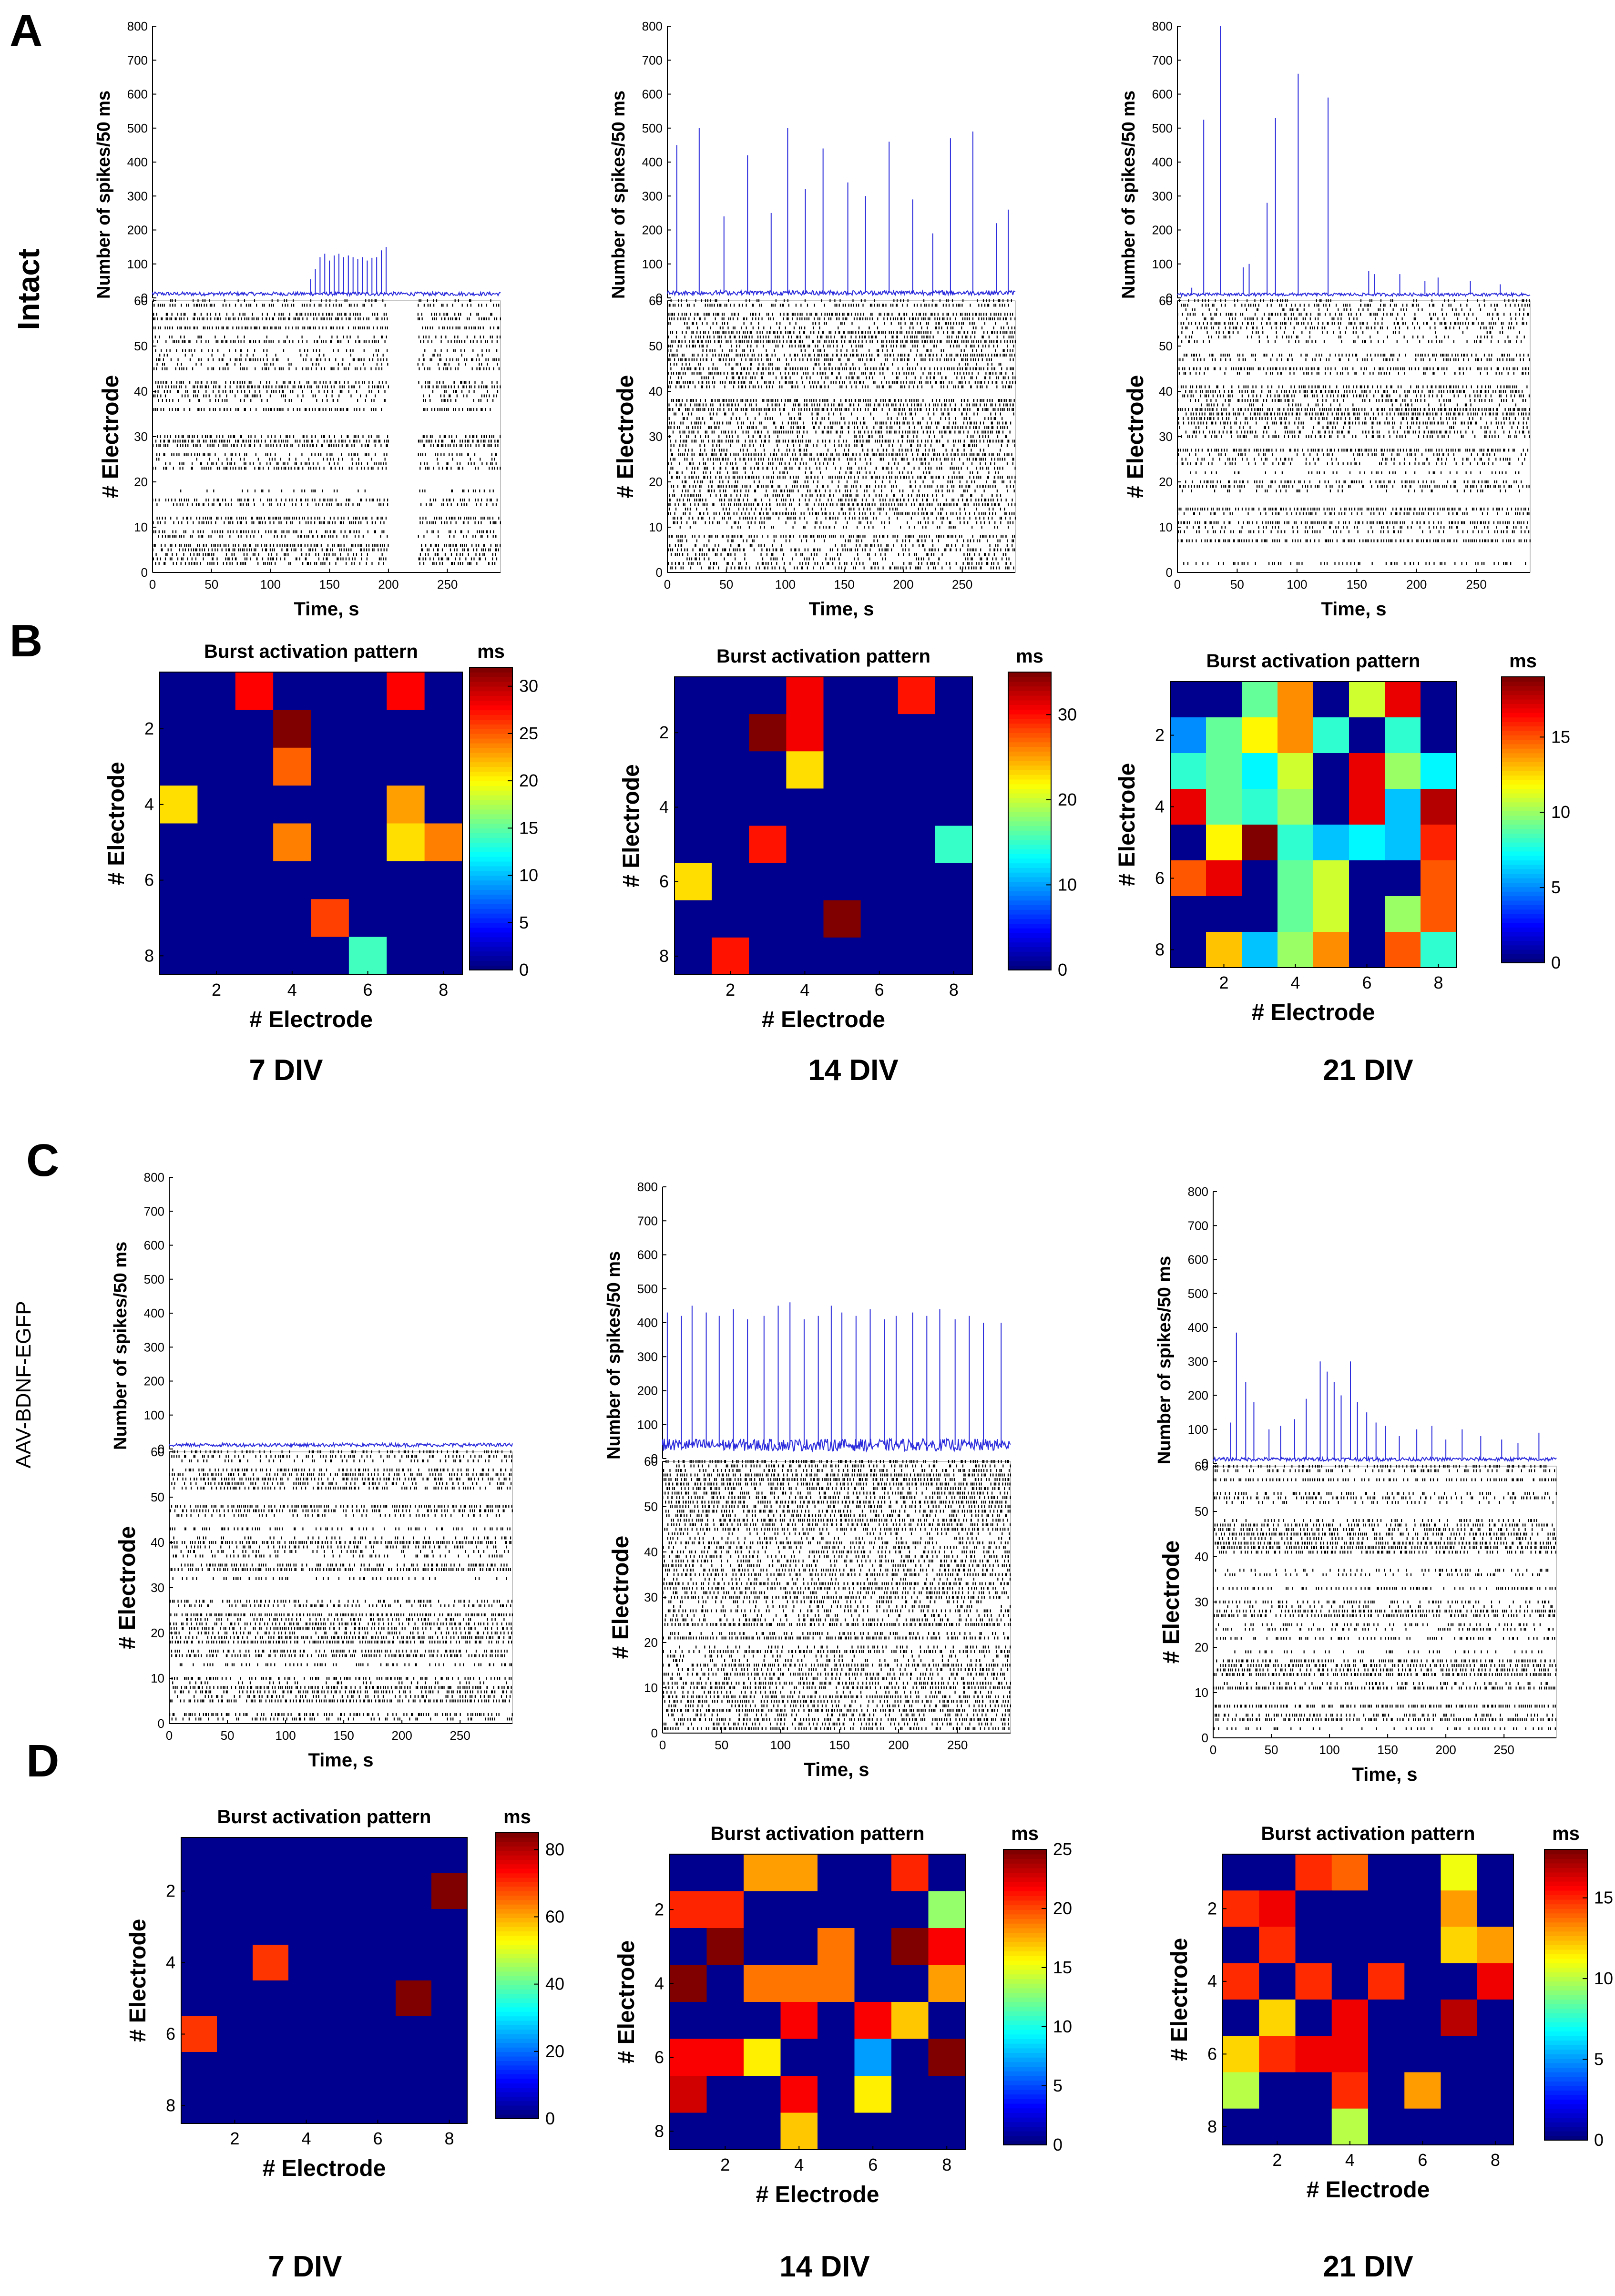  What do you see at coordinates (659, 298) in the screenshot?
I see `spike-y-tick-label: 0` at bounding box center [659, 298].